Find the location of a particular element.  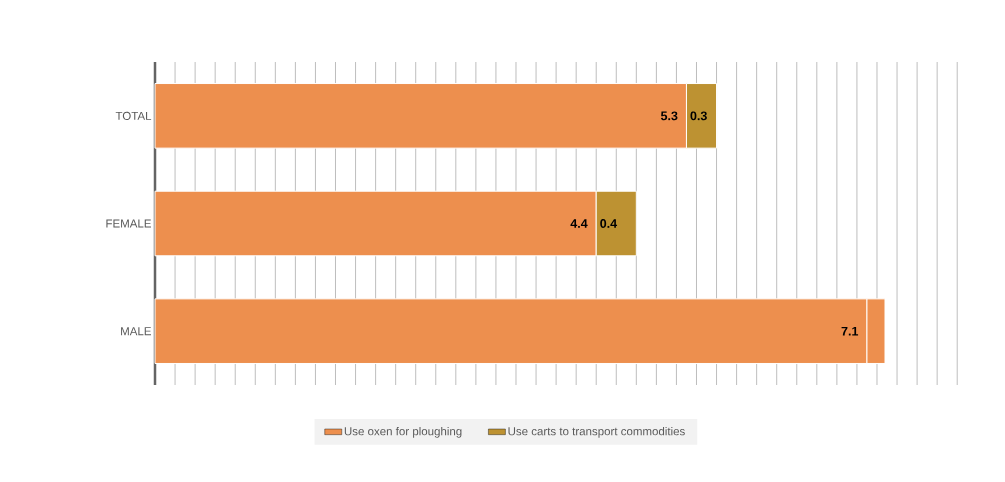

data-label: 4.4 is located at coordinates (579, 223).